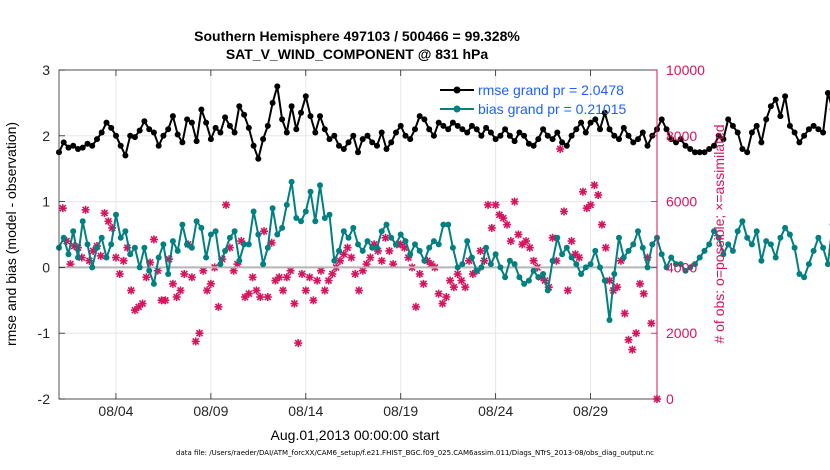  Describe the element at coordinates (44, 333) in the screenshot. I see `y-left-tick-label: -1` at that location.